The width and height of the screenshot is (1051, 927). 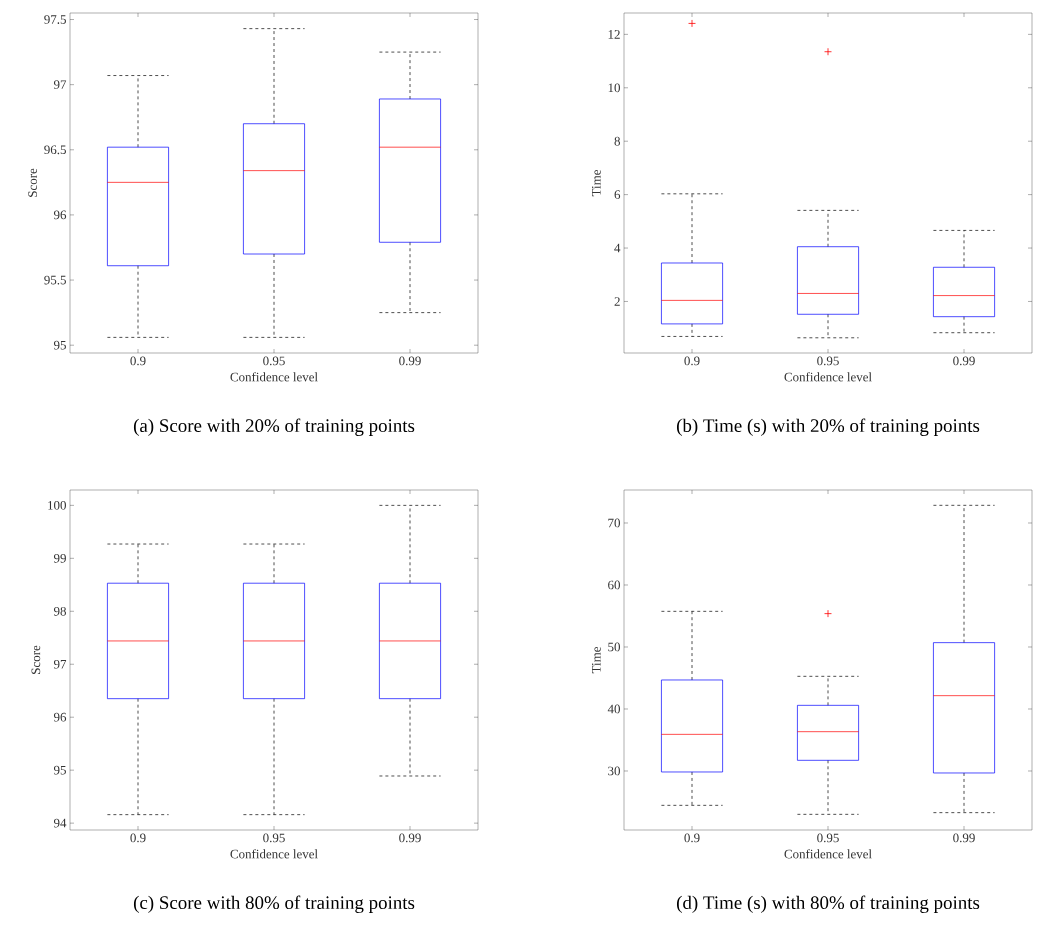 I want to click on y-tick-label: 8, so click(x=617, y=141).